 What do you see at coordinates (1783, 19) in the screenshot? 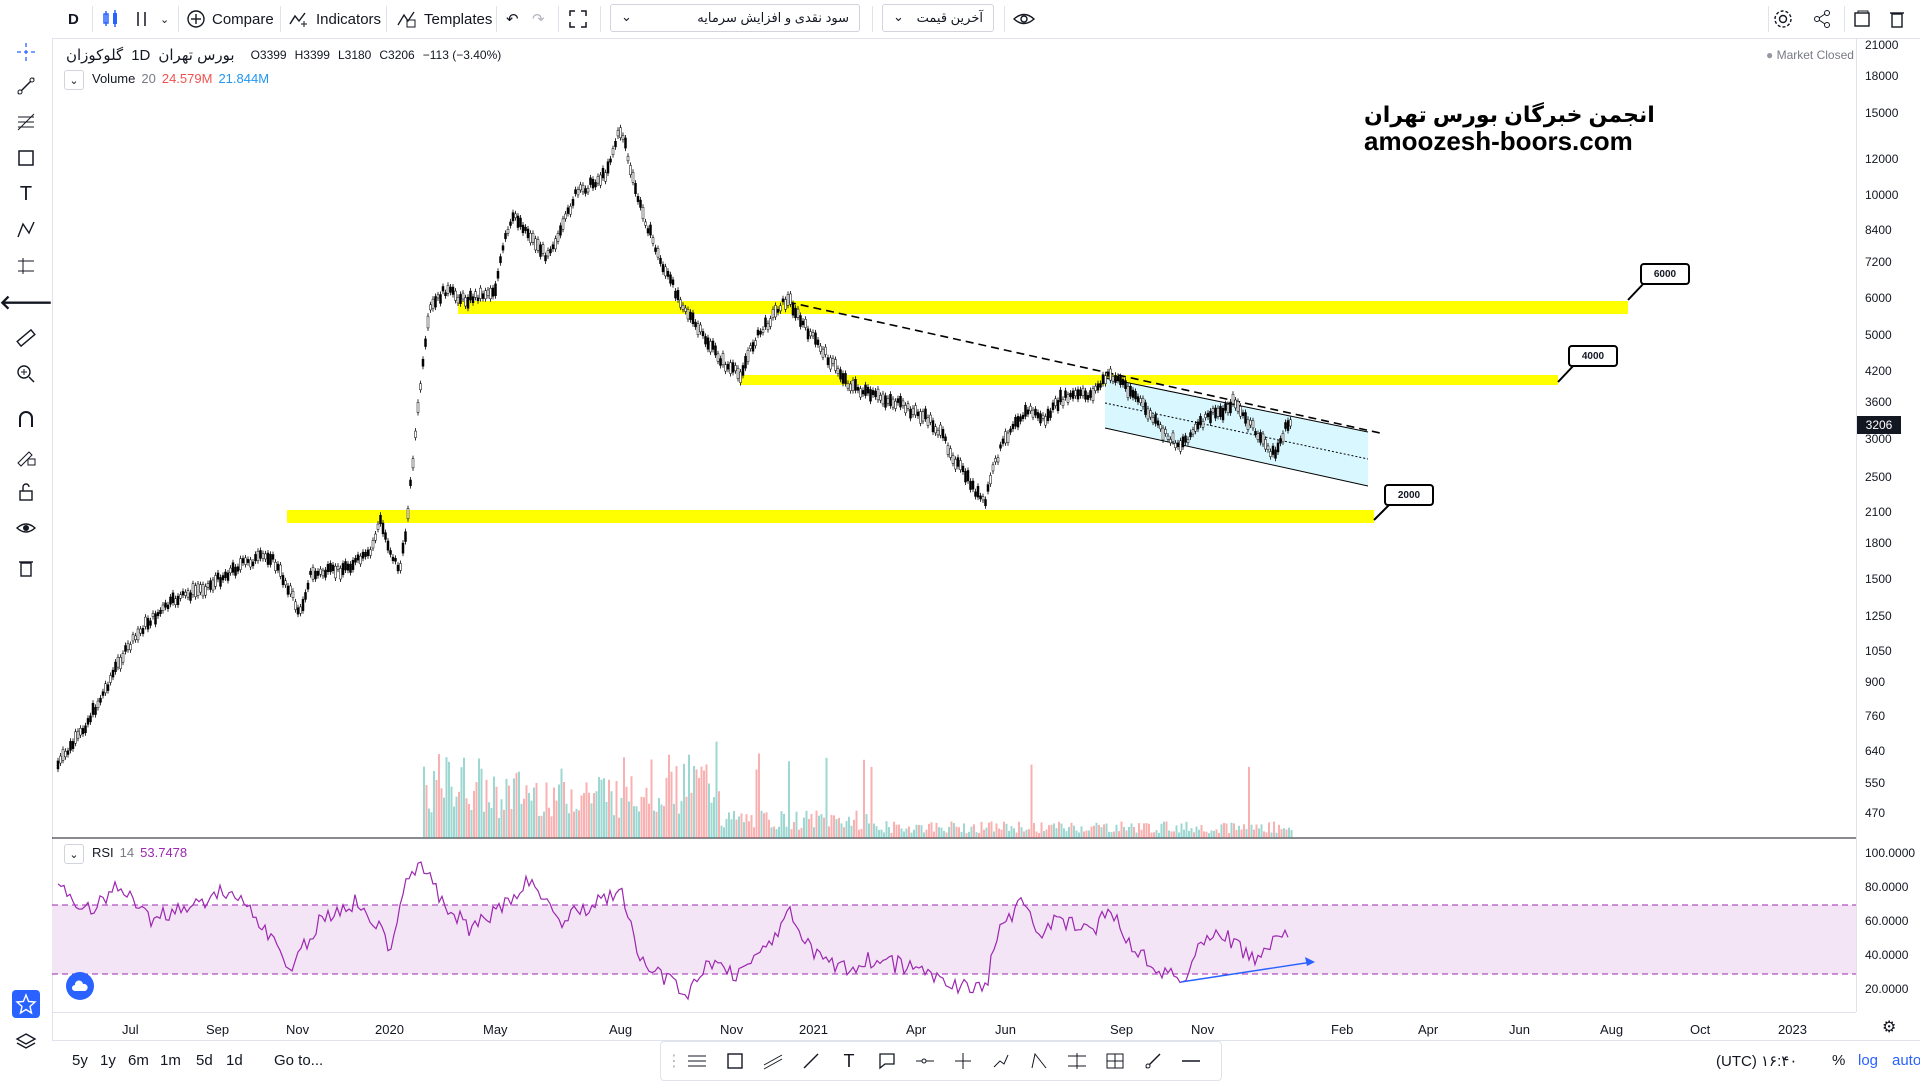
I see `gear-icon` at bounding box center [1783, 19].